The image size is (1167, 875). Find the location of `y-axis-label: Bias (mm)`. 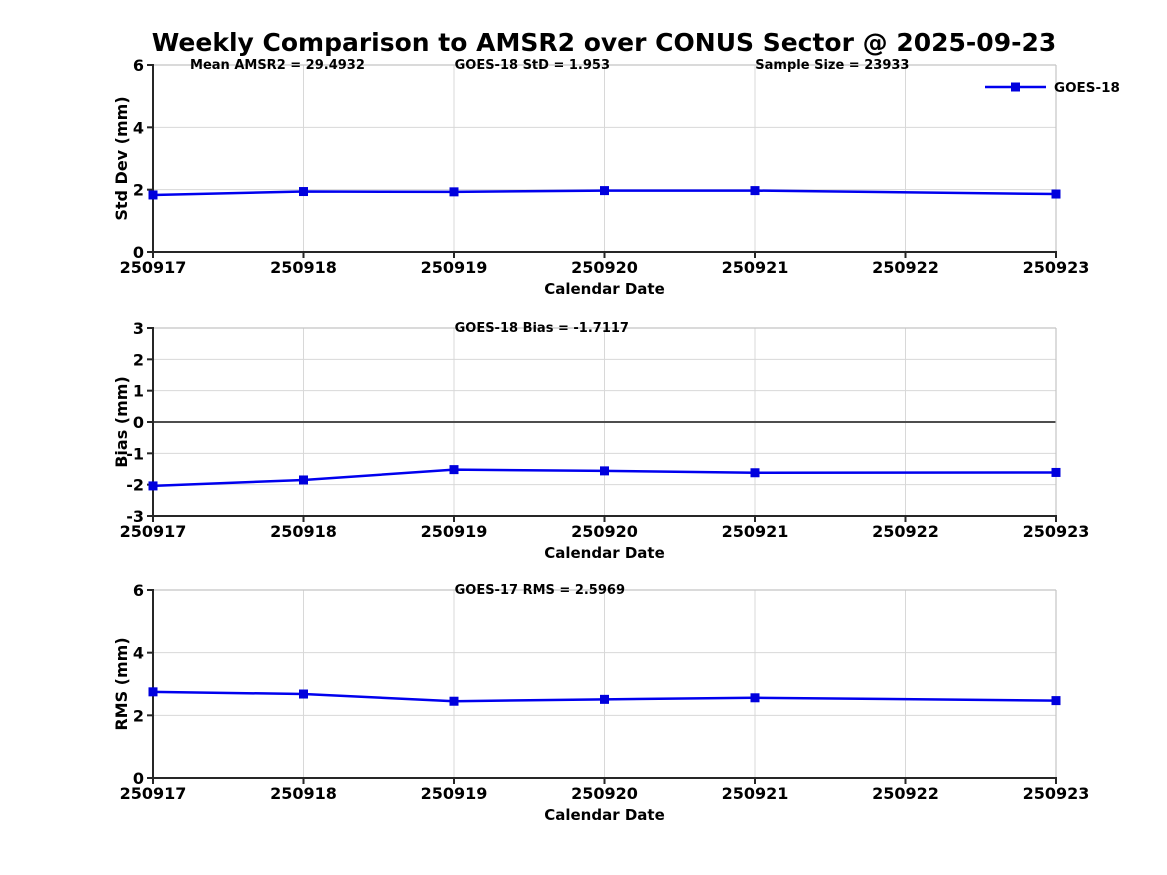

y-axis-label: Bias (mm) is located at coordinates (121, 422).